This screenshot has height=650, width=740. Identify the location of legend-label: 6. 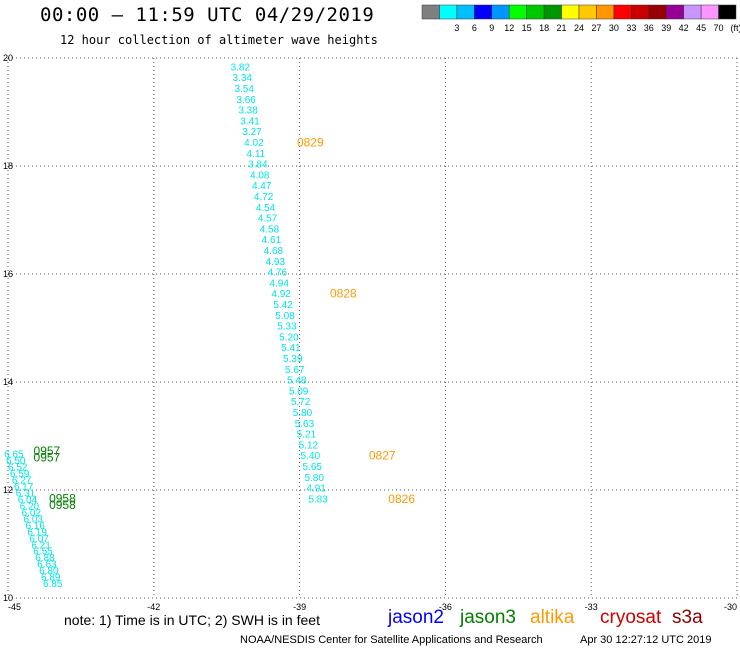
(474, 28).